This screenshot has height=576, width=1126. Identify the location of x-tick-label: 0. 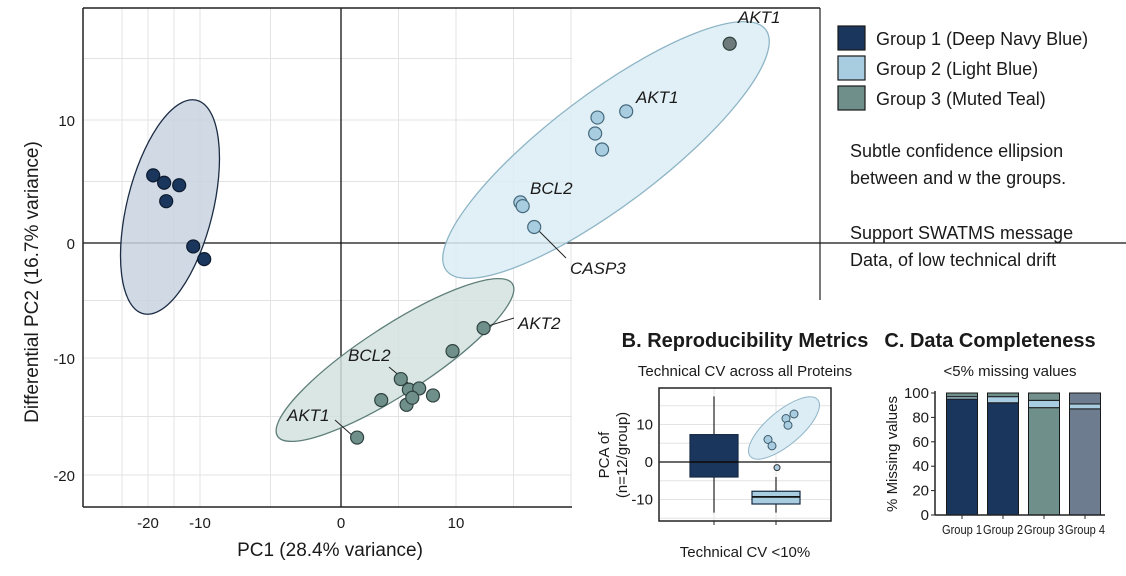
(341, 523).